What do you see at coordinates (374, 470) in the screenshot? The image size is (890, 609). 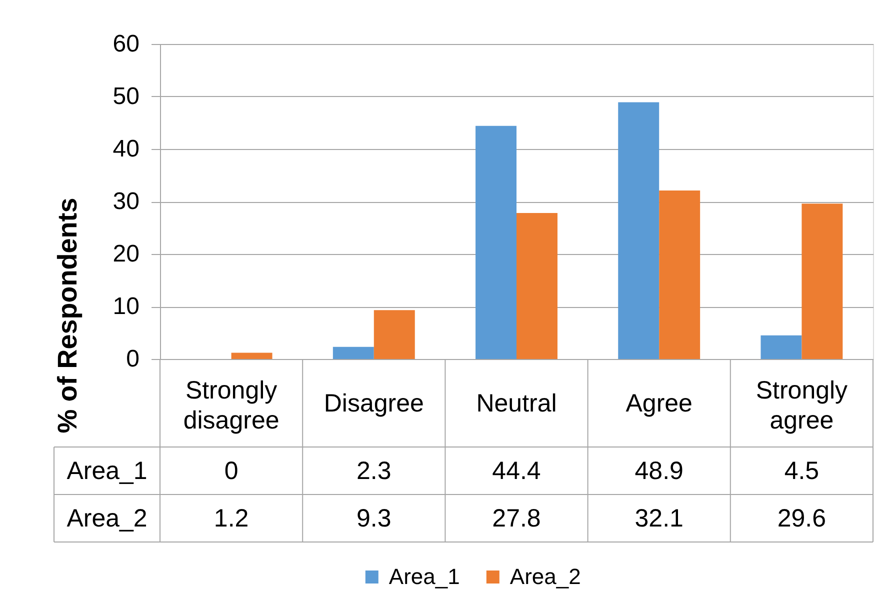 I see `data-label: 2.3` at bounding box center [374, 470].